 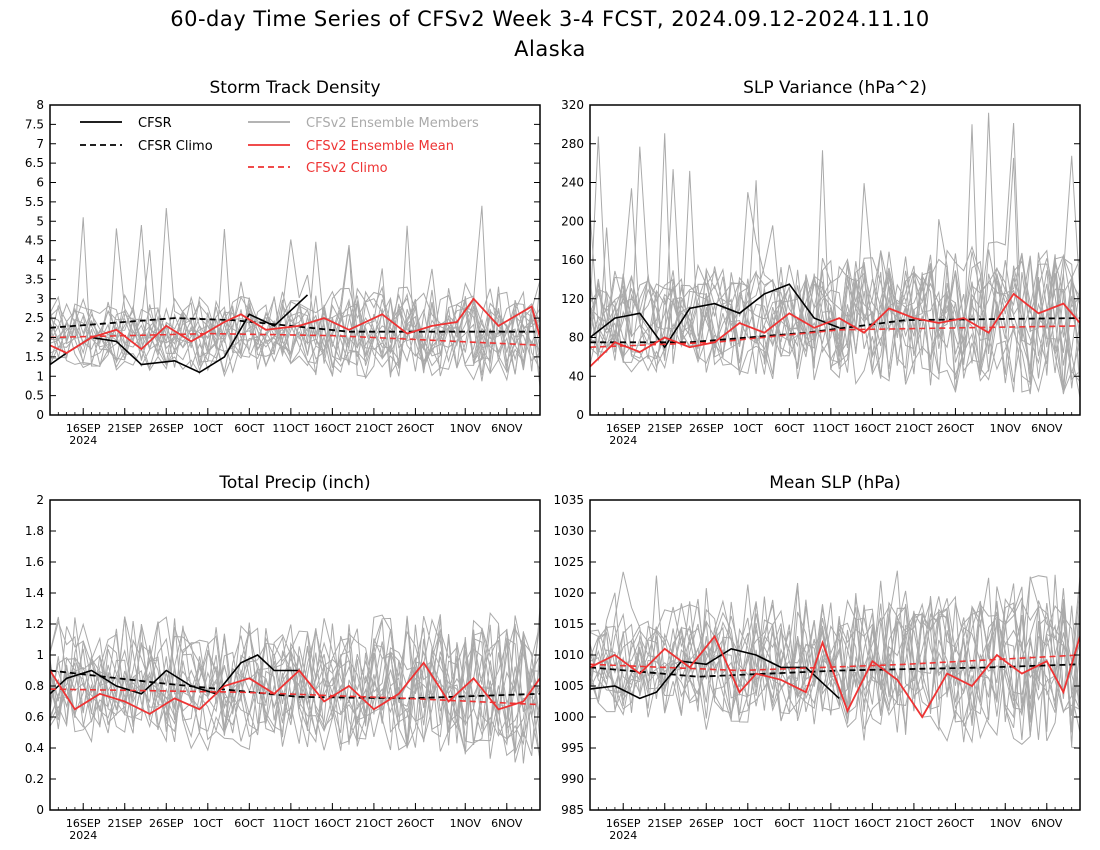 What do you see at coordinates (572, 779) in the screenshot?
I see `y-tick-label: 990` at bounding box center [572, 779].